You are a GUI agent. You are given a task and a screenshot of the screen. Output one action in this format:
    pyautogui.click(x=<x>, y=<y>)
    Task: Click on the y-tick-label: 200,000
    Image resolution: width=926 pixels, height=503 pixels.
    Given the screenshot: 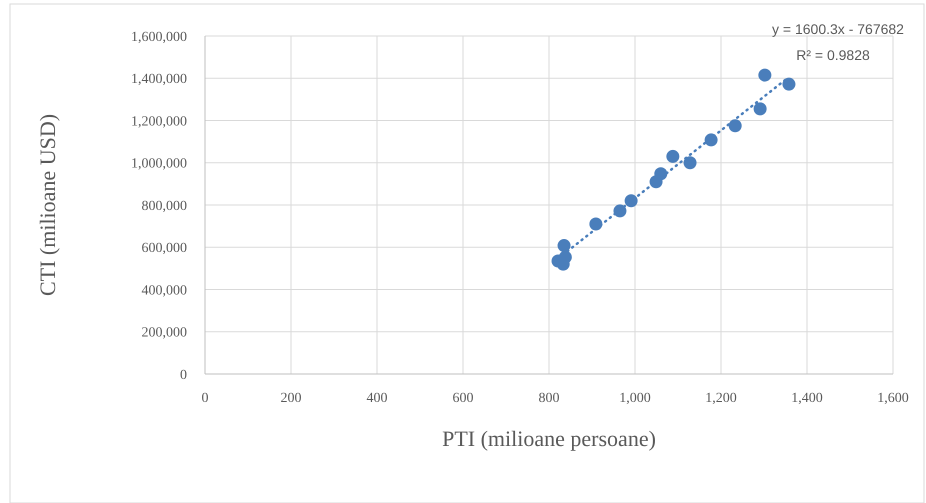 What is the action you would take?
    pyautogui.click(x=164, y=333)
    